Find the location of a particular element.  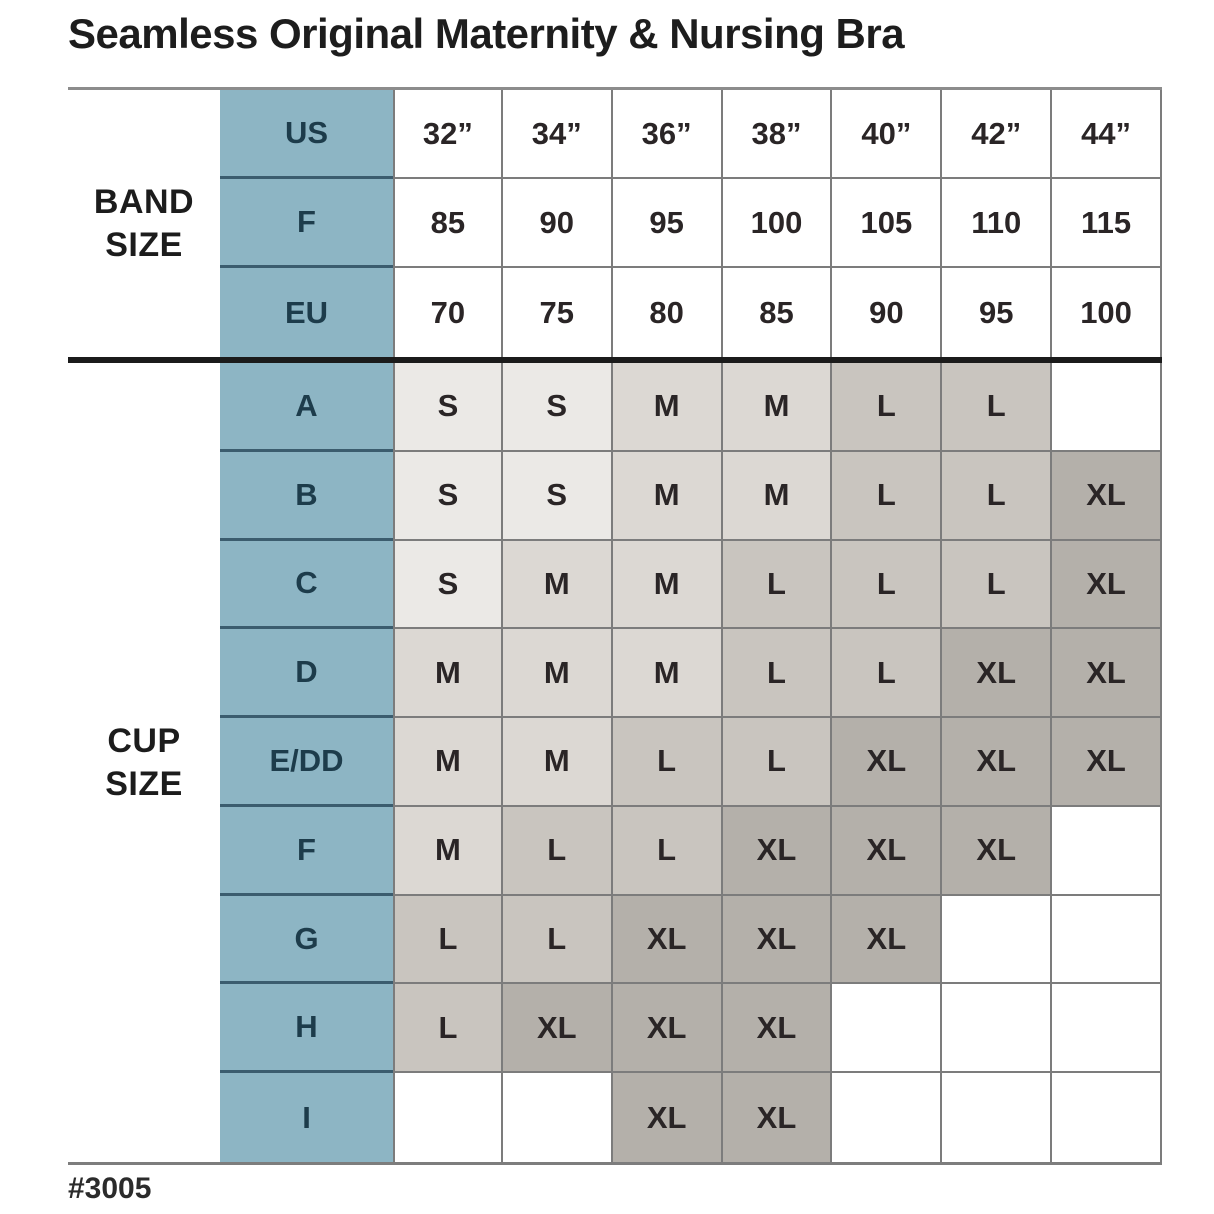

band-value-cell: 75 is located at coordinates (557, 312).